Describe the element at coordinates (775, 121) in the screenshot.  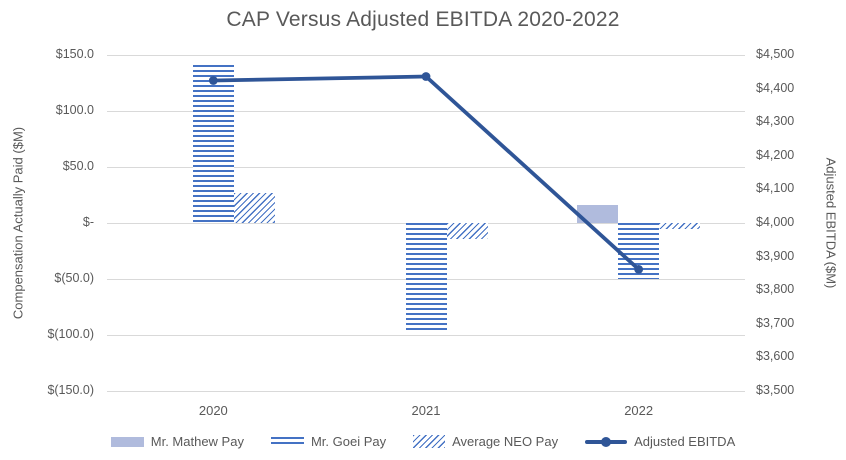
I see `right-axis-tick-label: $4,300` at that location.